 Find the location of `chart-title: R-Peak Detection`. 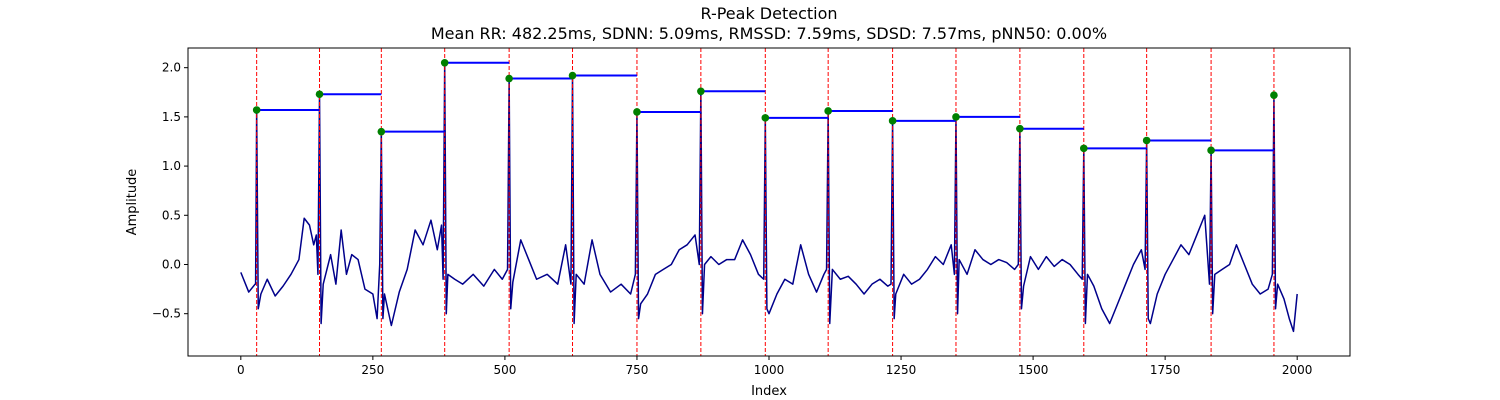

chart-title: R-Peak Detection is located at coordinates (768, 13).